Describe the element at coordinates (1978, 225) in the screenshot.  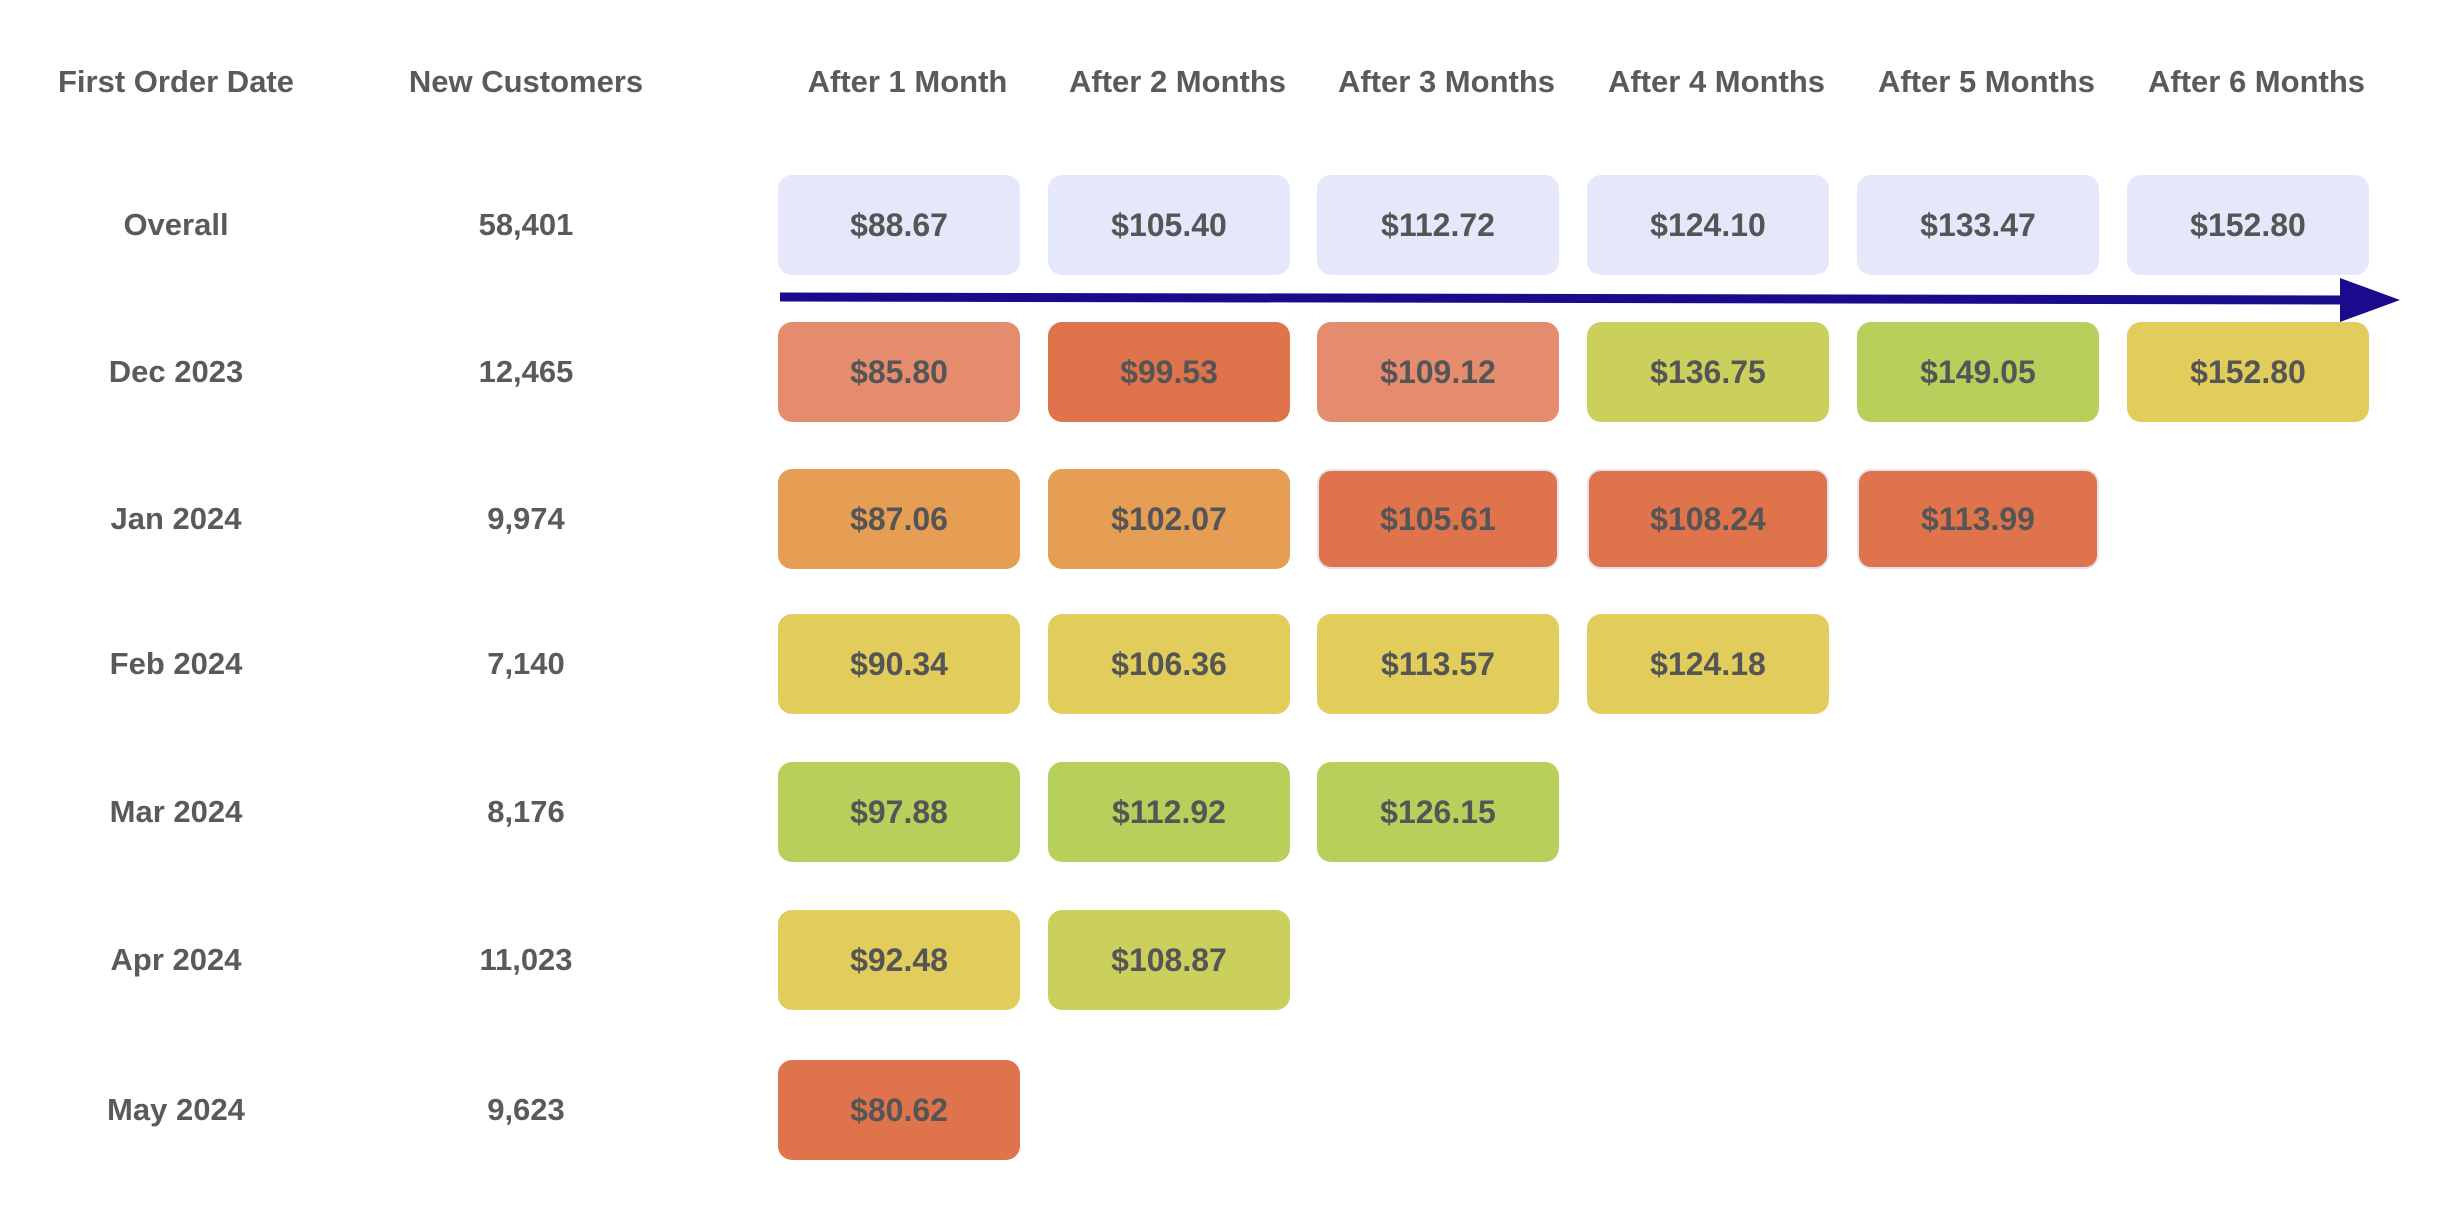
I see `cohort-cell: $133.47` at that location.